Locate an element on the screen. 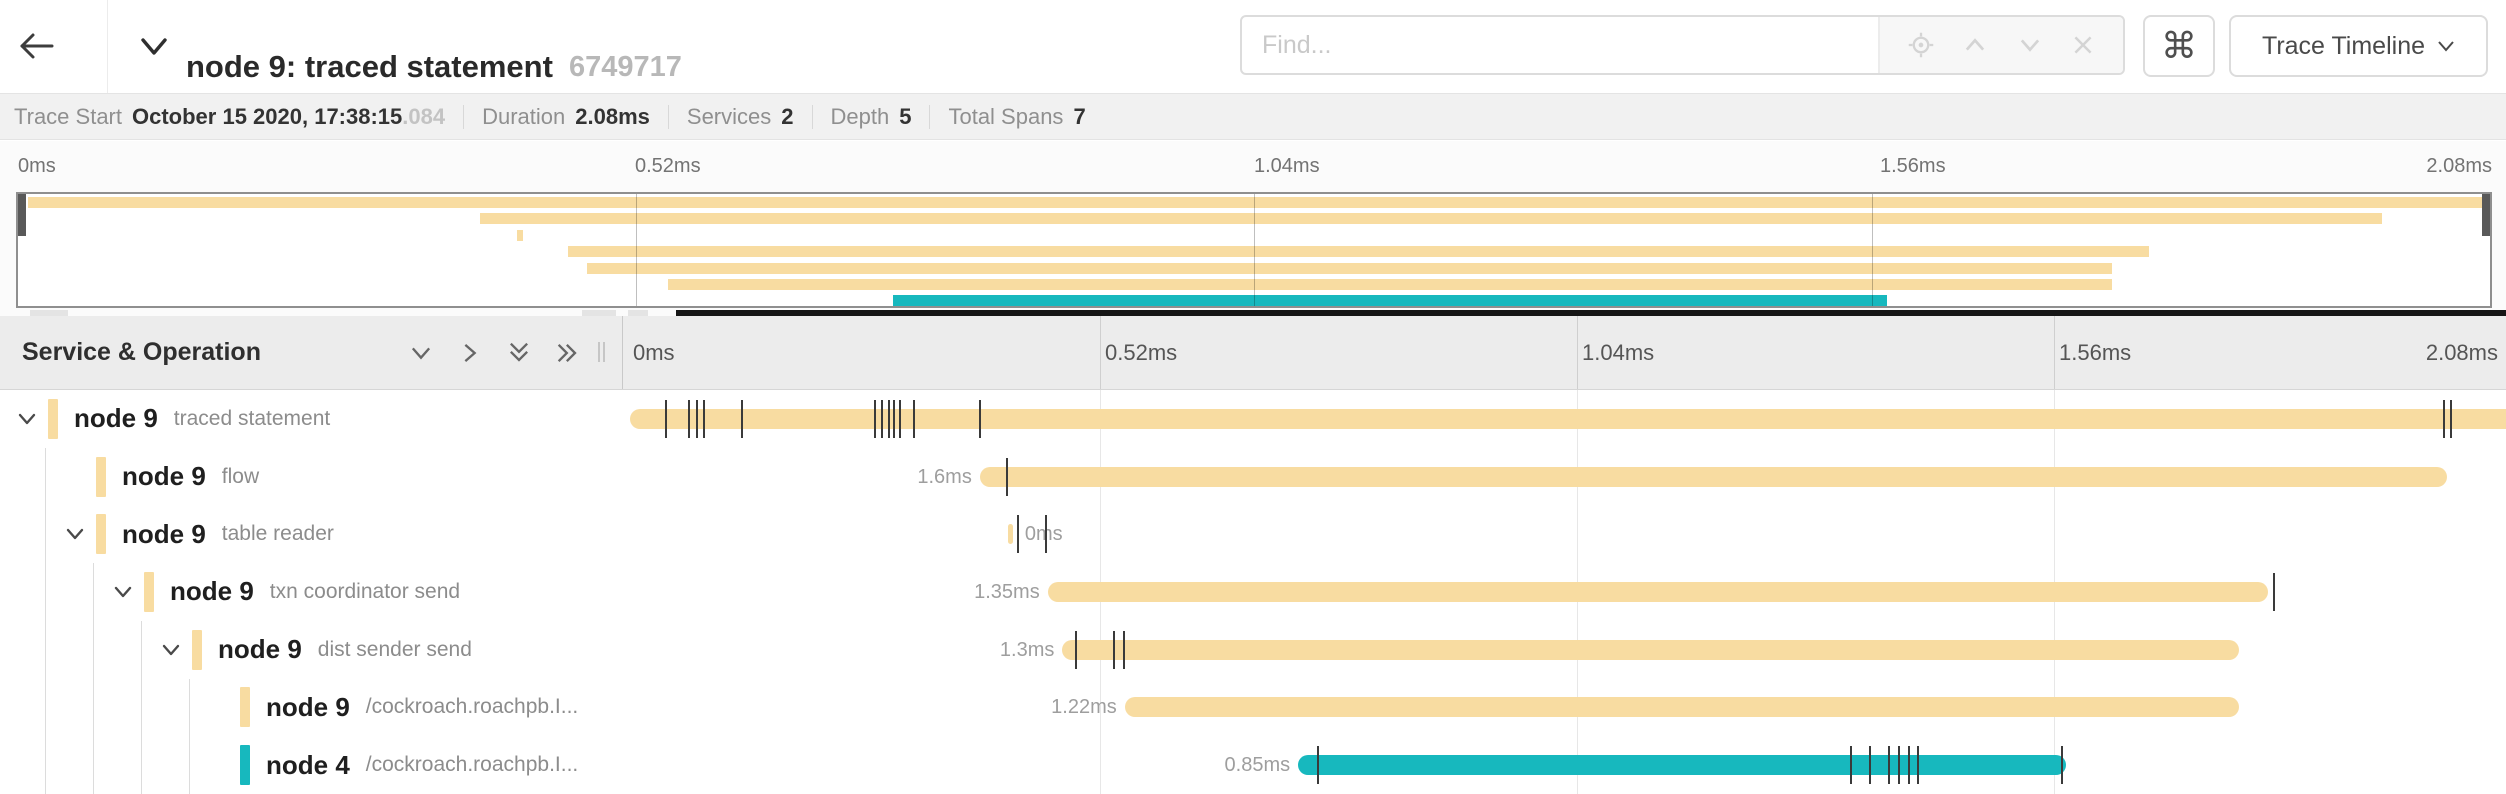 The image size is (2506, 794). span-row: node 9 txn coordinator send 1.35ms is located at coordinates (1253, 592).